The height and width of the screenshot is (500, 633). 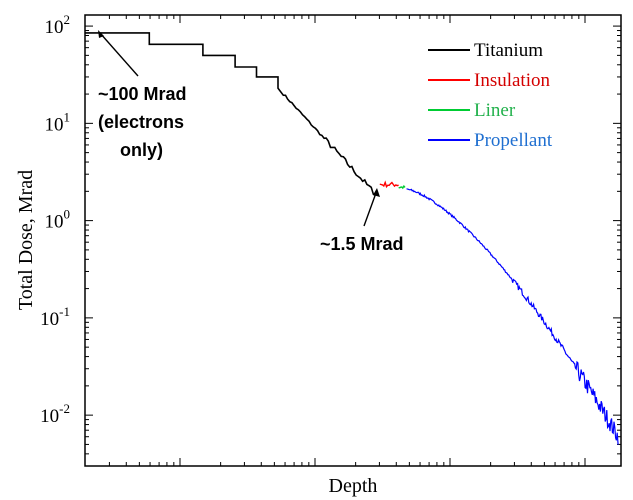 I want to click on y-tick-exponent: 2, so click(x=67, y=19).